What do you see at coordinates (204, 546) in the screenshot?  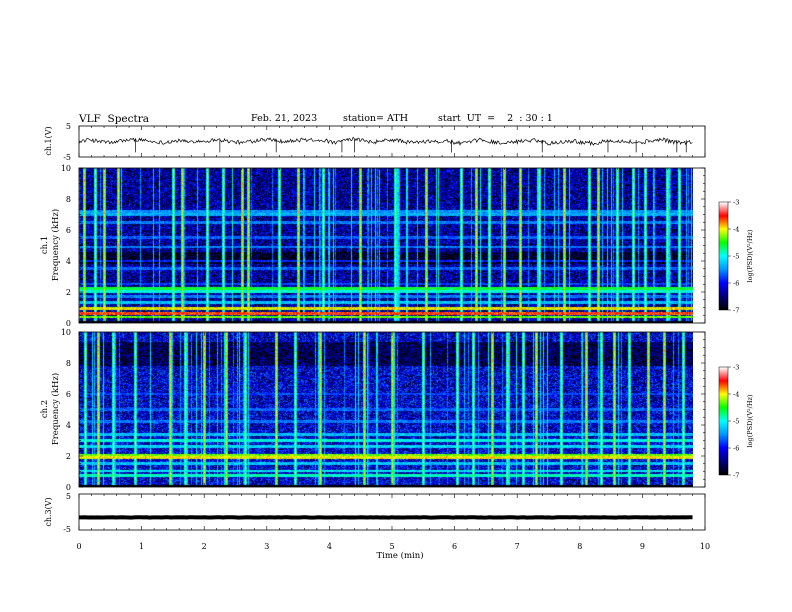 I see `time-tick-label: 2` at bounding box center [204, 546].